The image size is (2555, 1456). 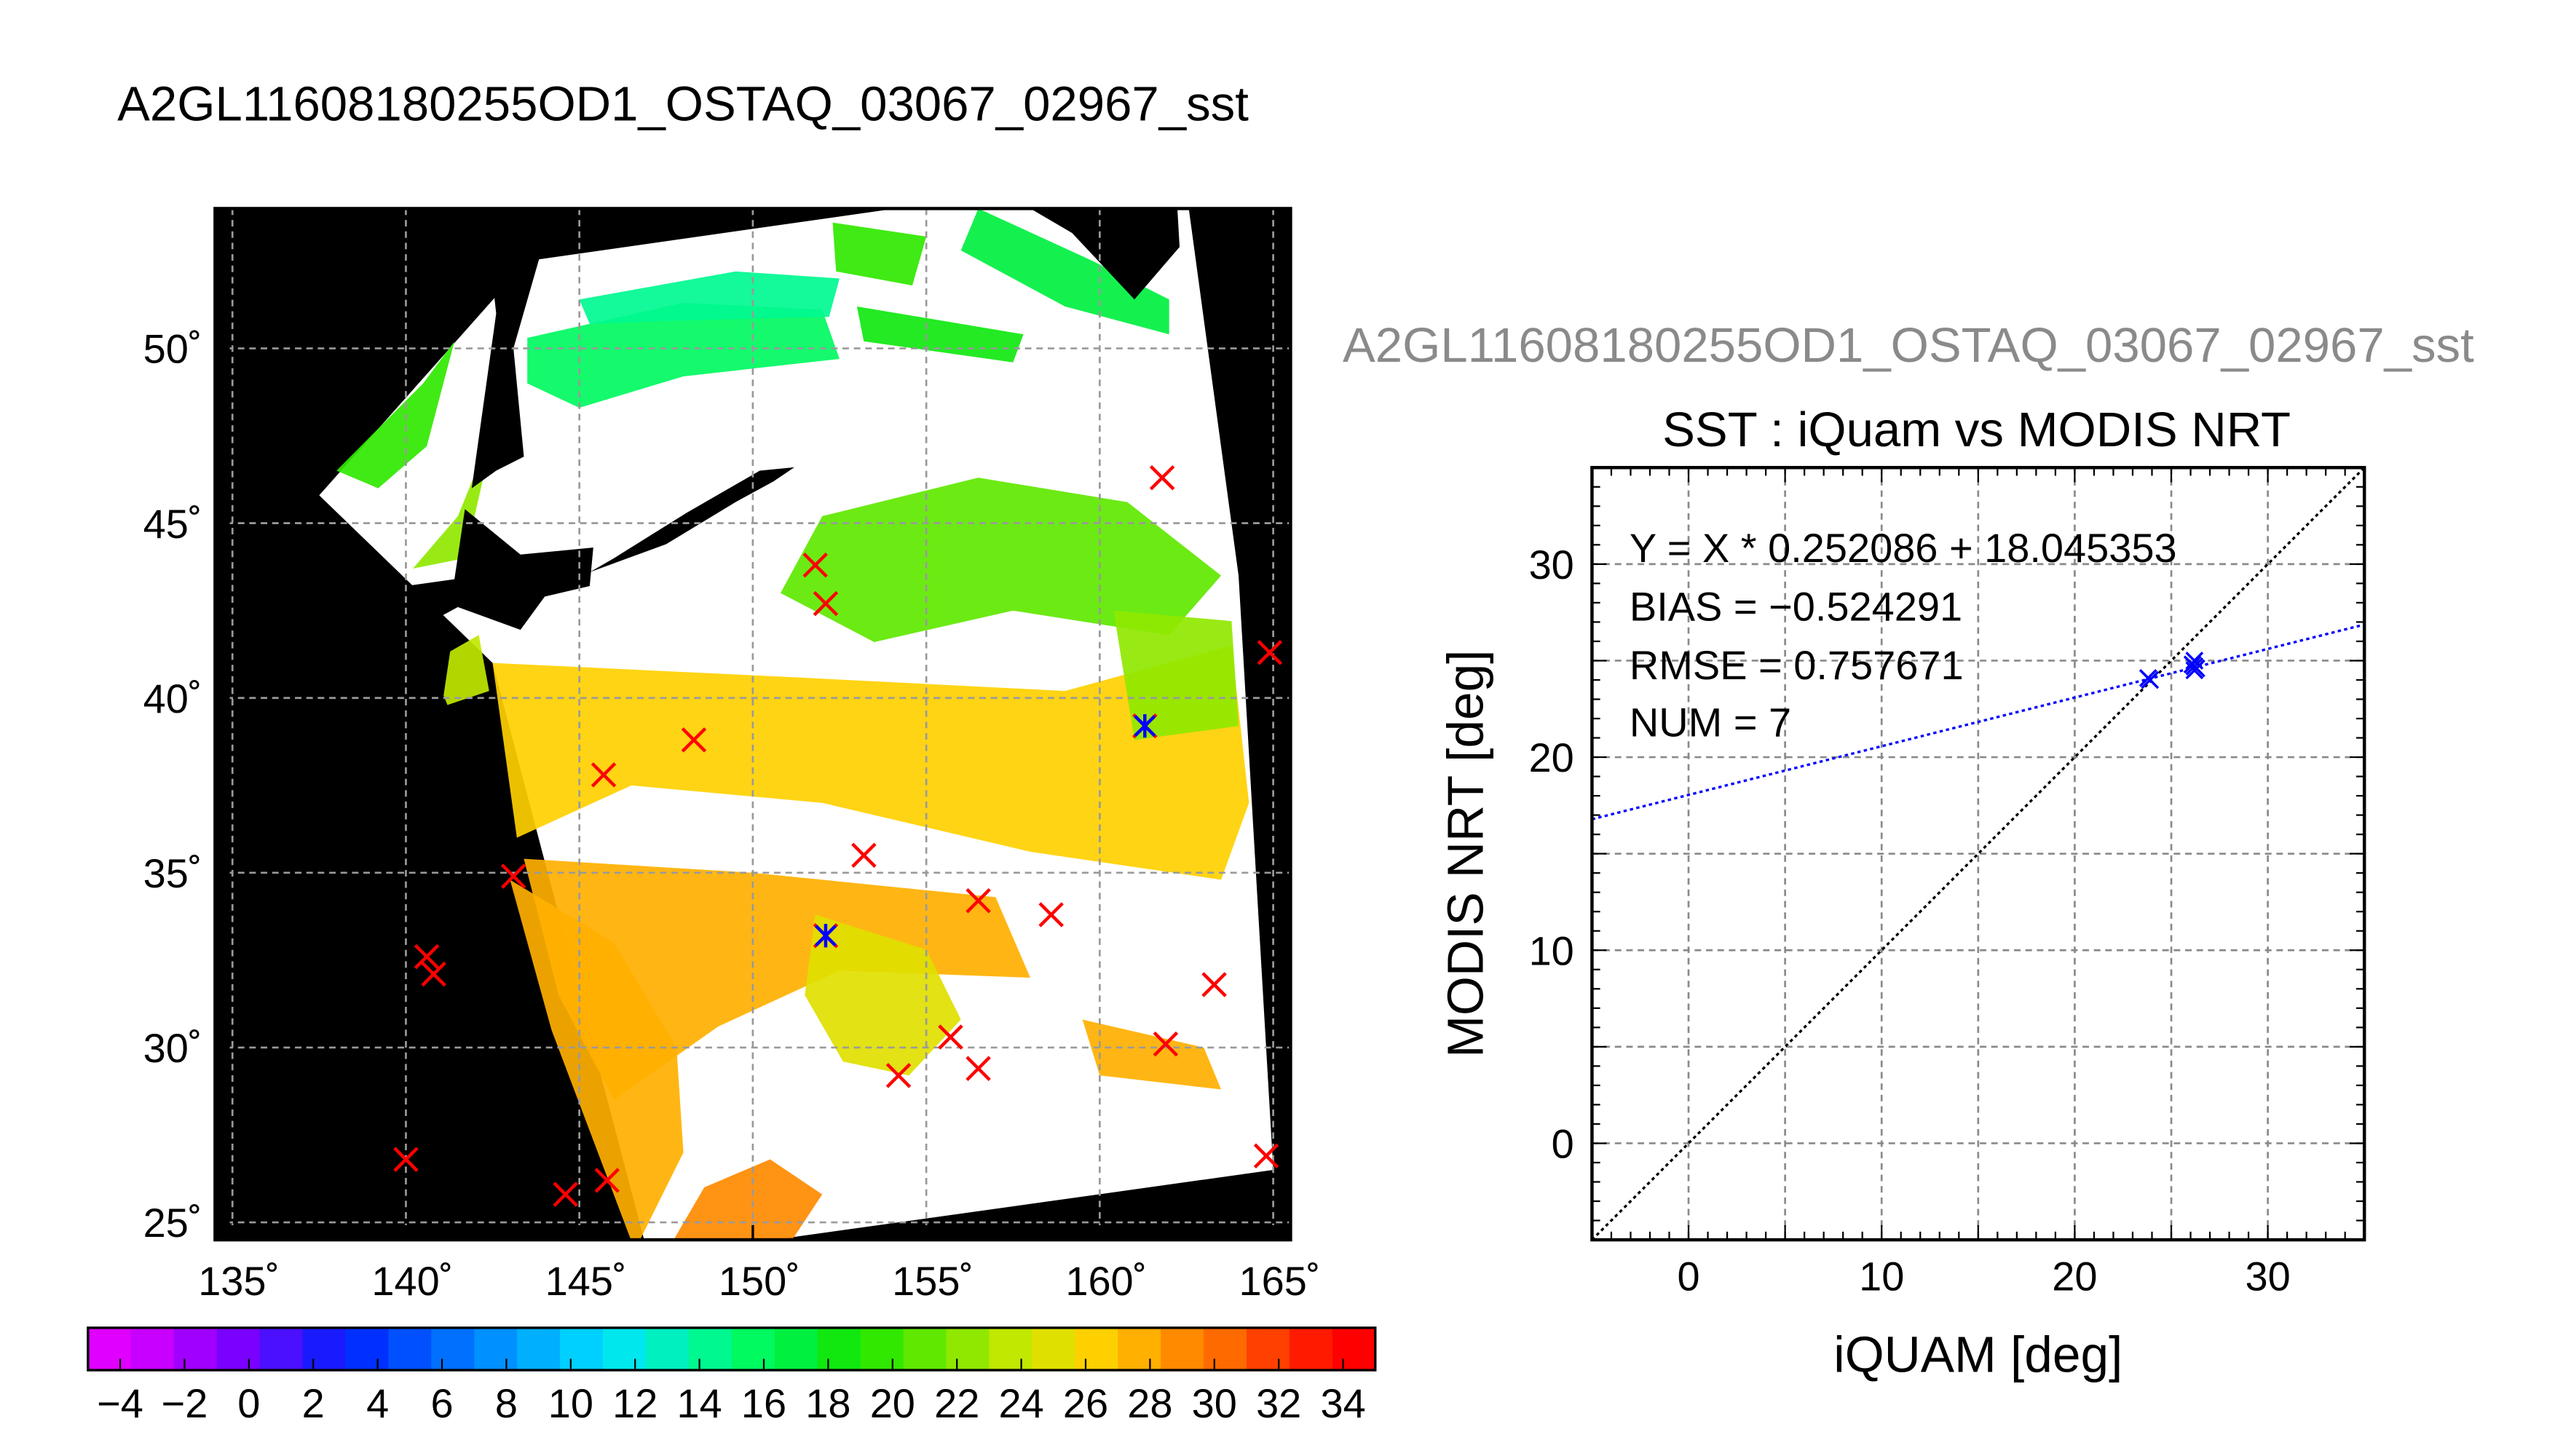 I want to click on scatter-y-tick-label: 10, so click(x=1551, y=950).